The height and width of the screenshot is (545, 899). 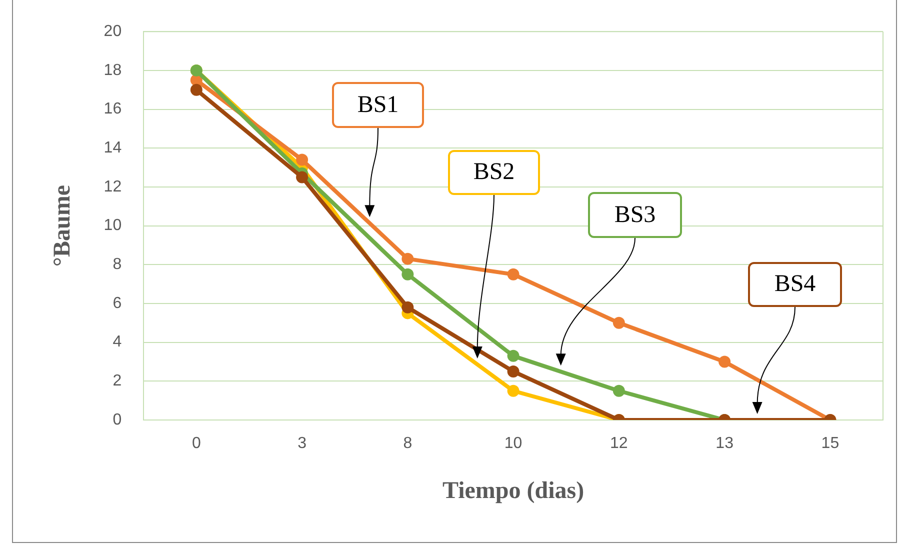 I want to click on text: BS3, so click(x=635, y=215).